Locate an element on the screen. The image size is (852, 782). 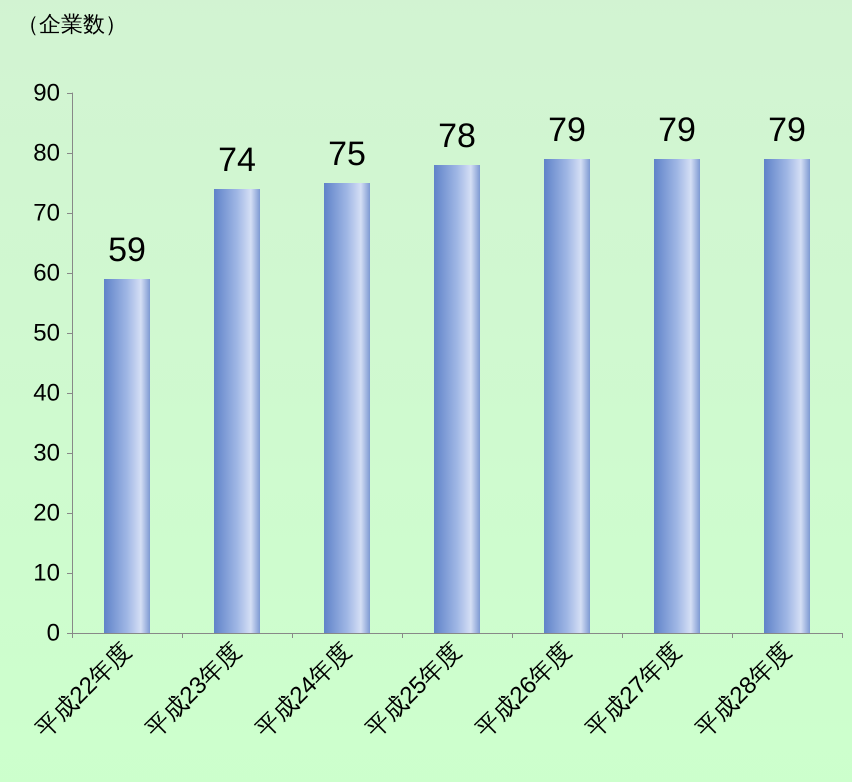
y-tick-label: 70 is located at coordinates (46, 213).